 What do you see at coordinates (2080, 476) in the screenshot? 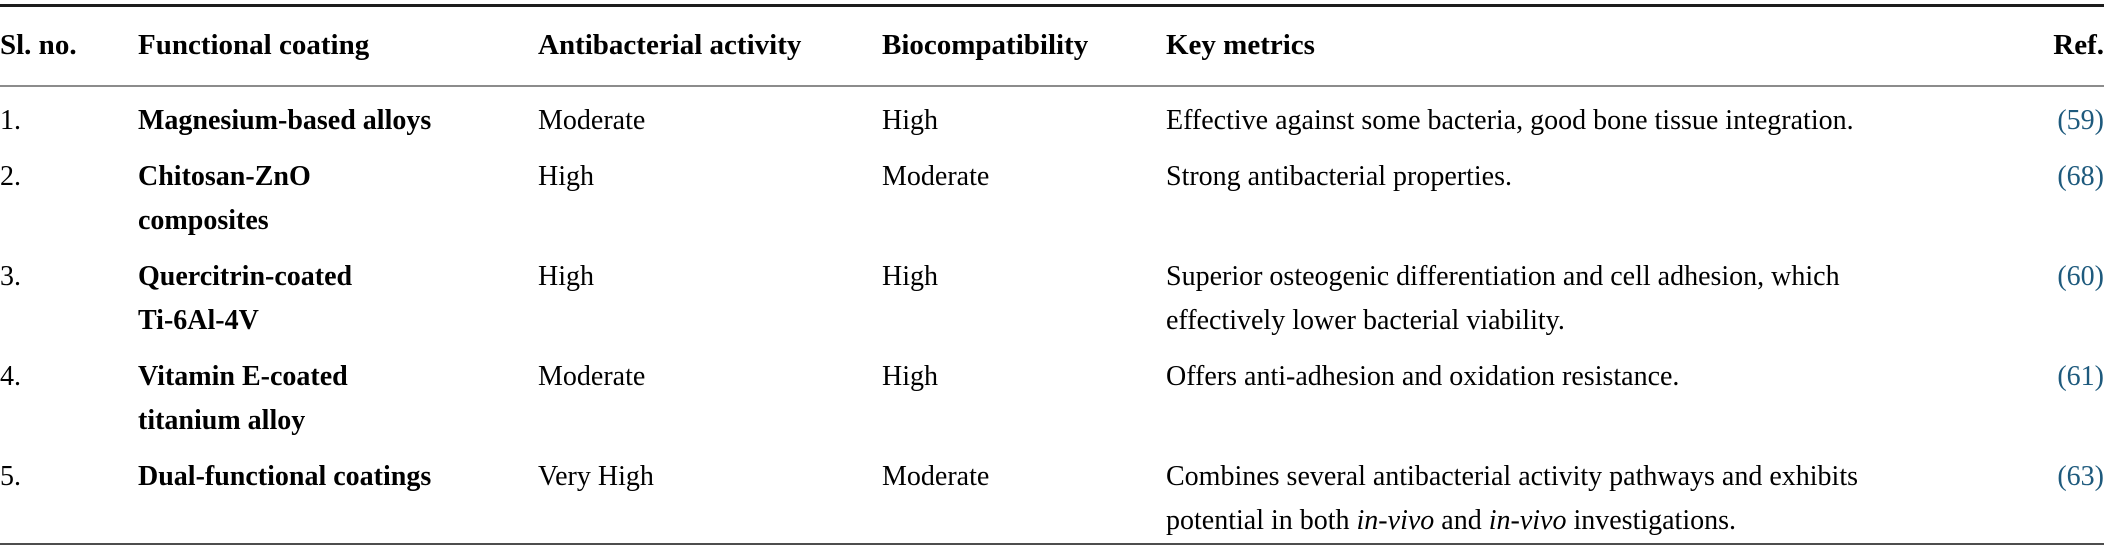
I see `citation-link: (63)` at bounding box center [2080, 476].